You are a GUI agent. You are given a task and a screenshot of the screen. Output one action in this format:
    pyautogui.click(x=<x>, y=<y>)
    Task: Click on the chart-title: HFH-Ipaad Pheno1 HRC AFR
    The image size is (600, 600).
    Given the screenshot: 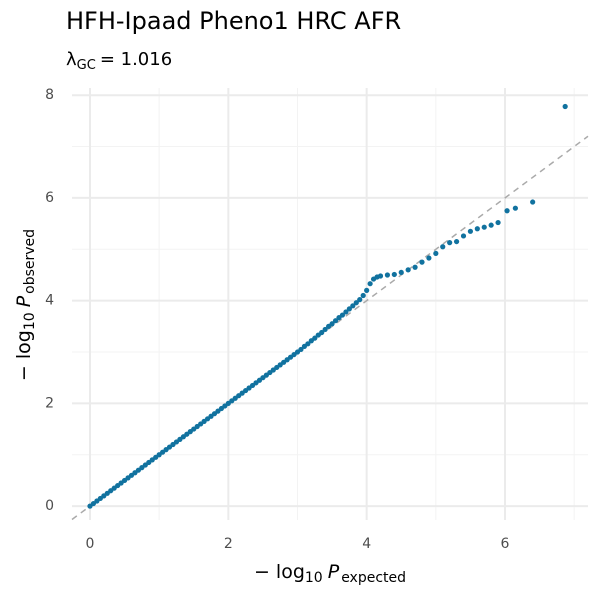 What is the action you would take?
    pyautogui.click(x=233, y=21)
    